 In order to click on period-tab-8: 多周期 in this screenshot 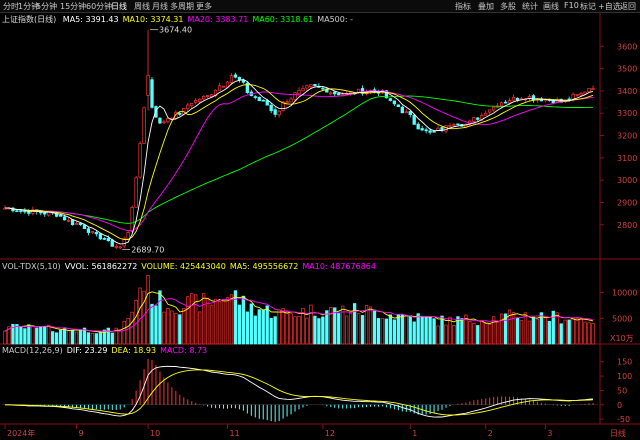, I will do `click(182, 6)`.